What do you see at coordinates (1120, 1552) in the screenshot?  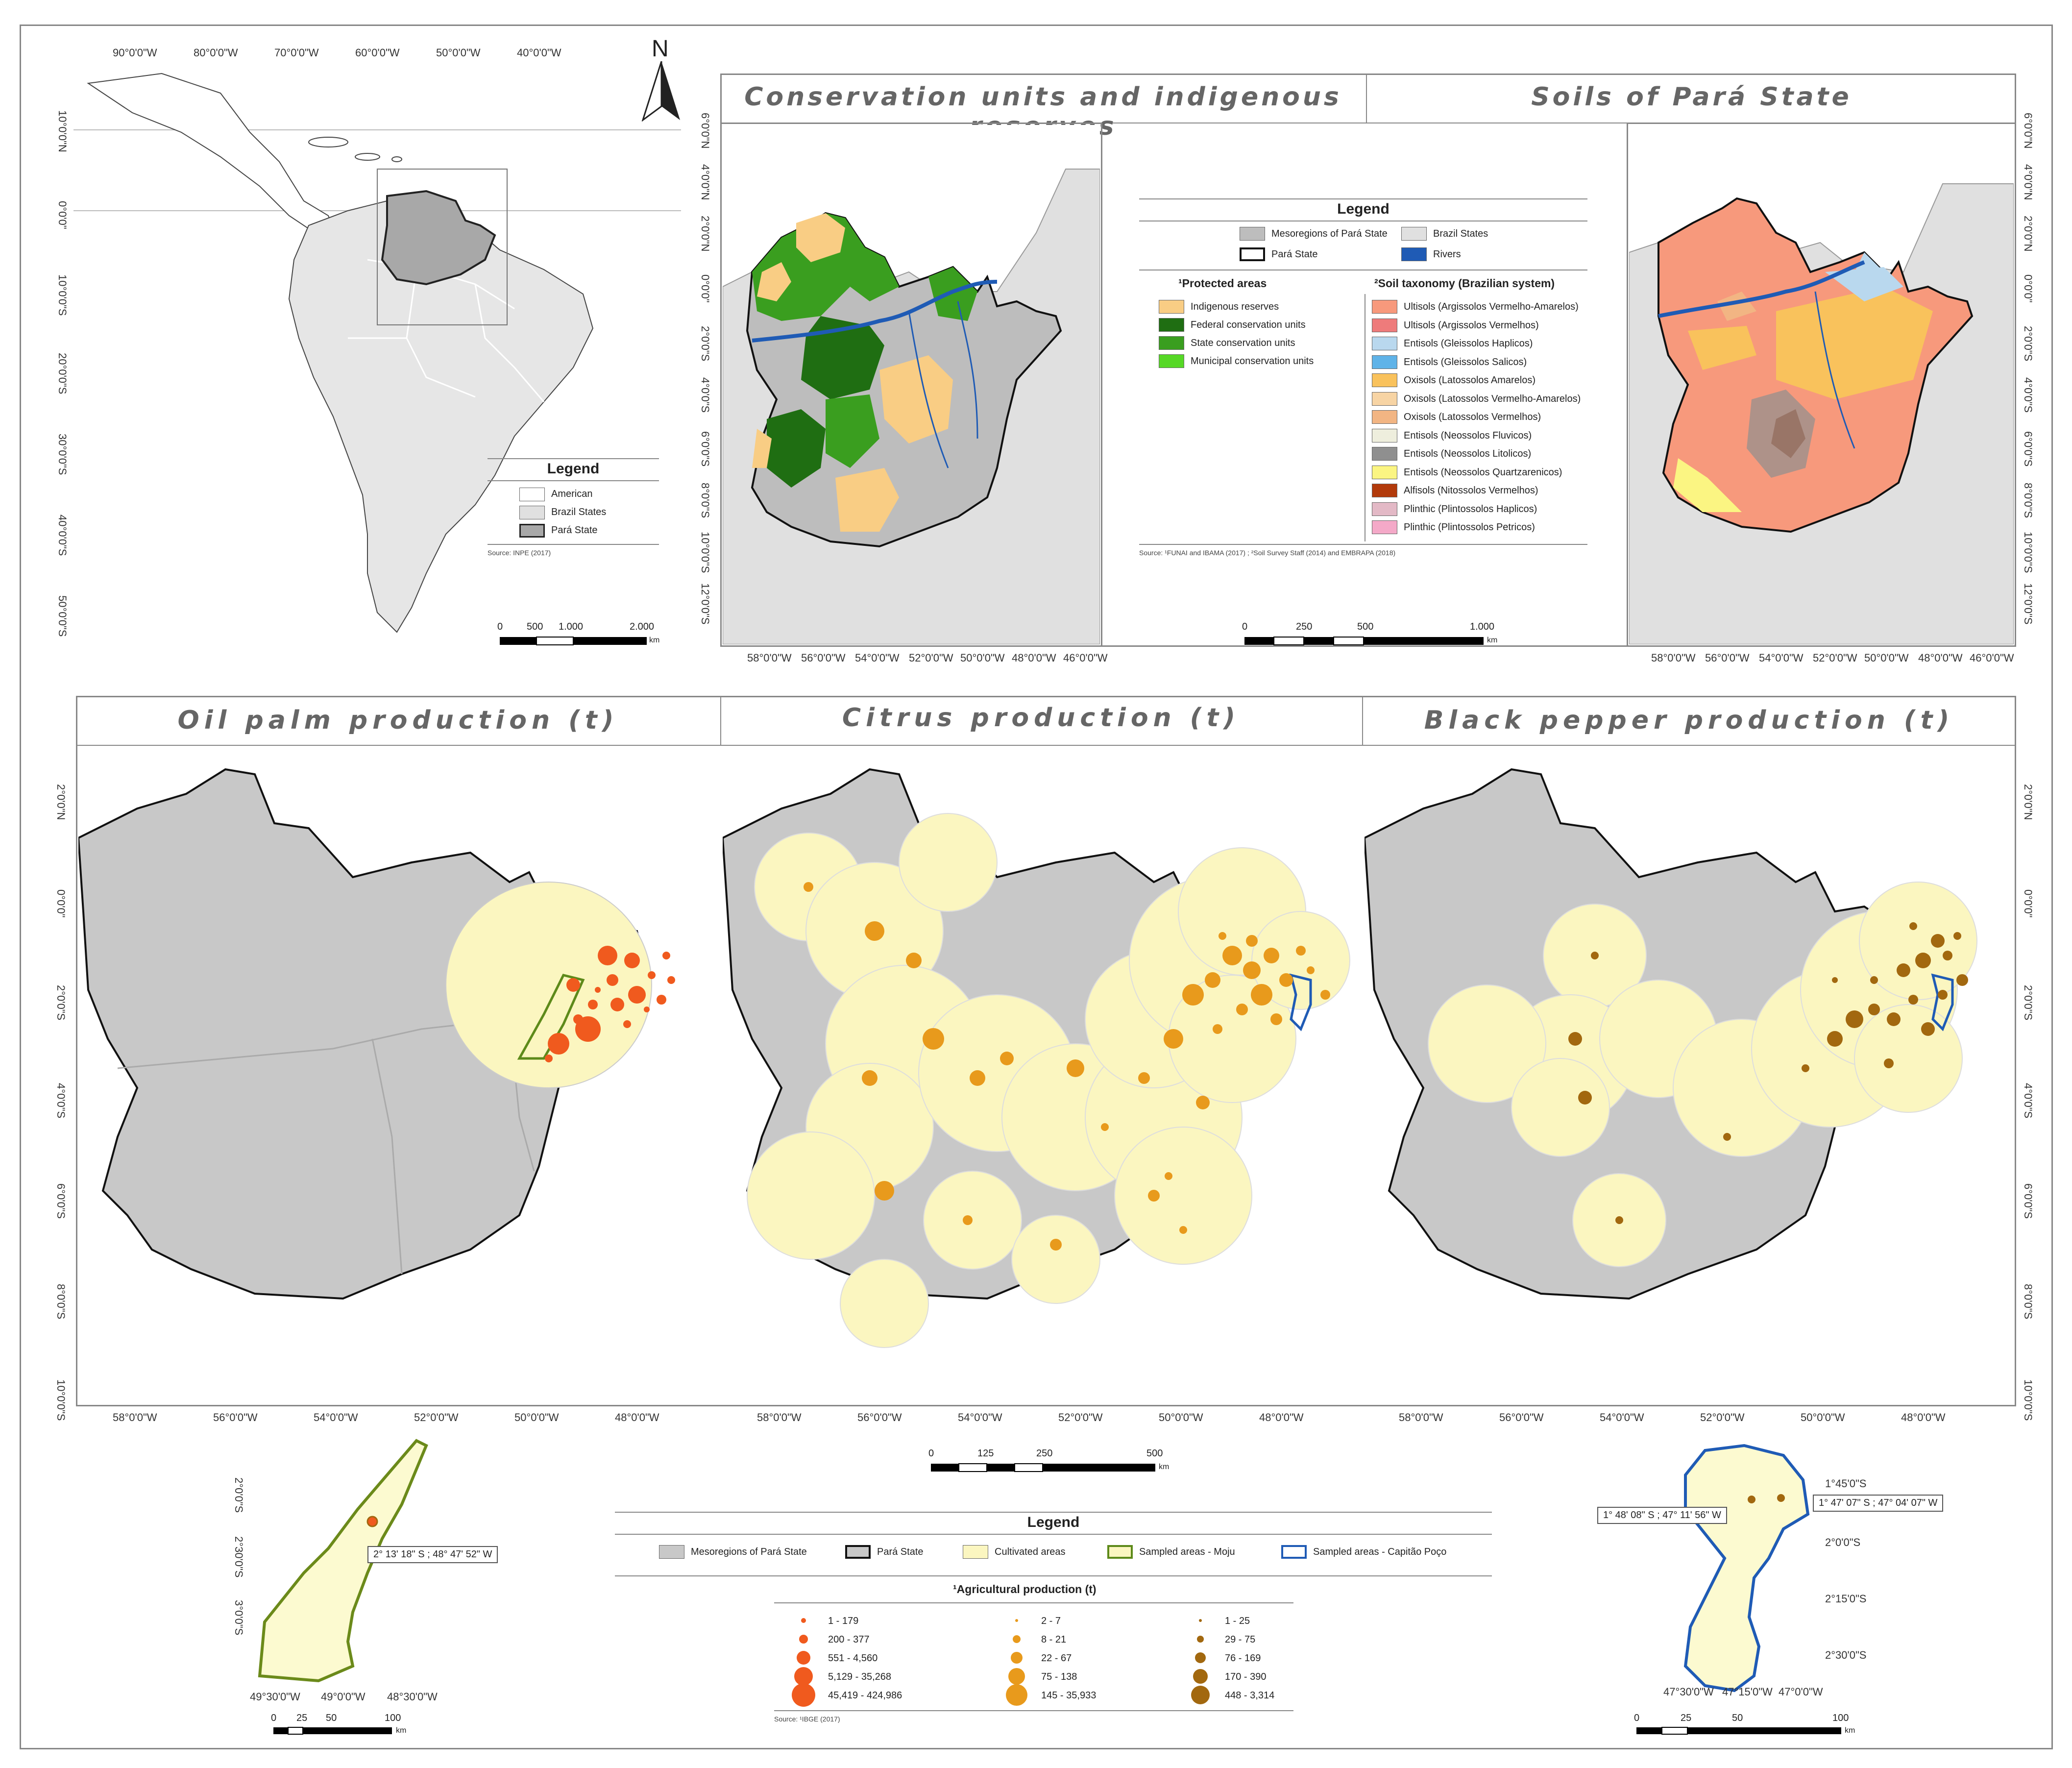 I see `moju-swatch` at bounding box center [1120, 1552].